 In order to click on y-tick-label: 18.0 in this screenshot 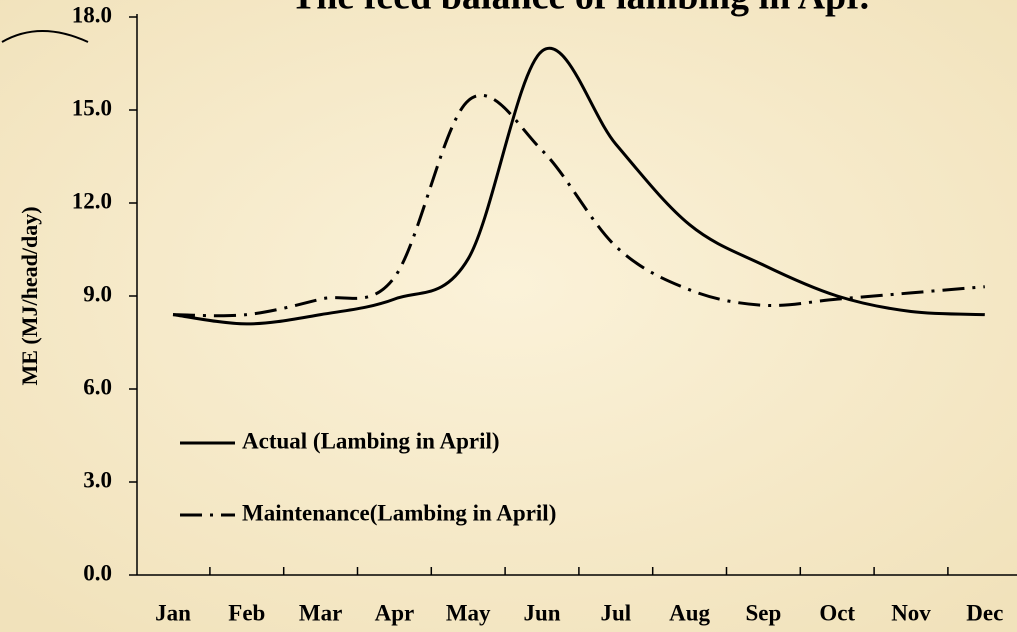, I will do `click(92, 14)`.